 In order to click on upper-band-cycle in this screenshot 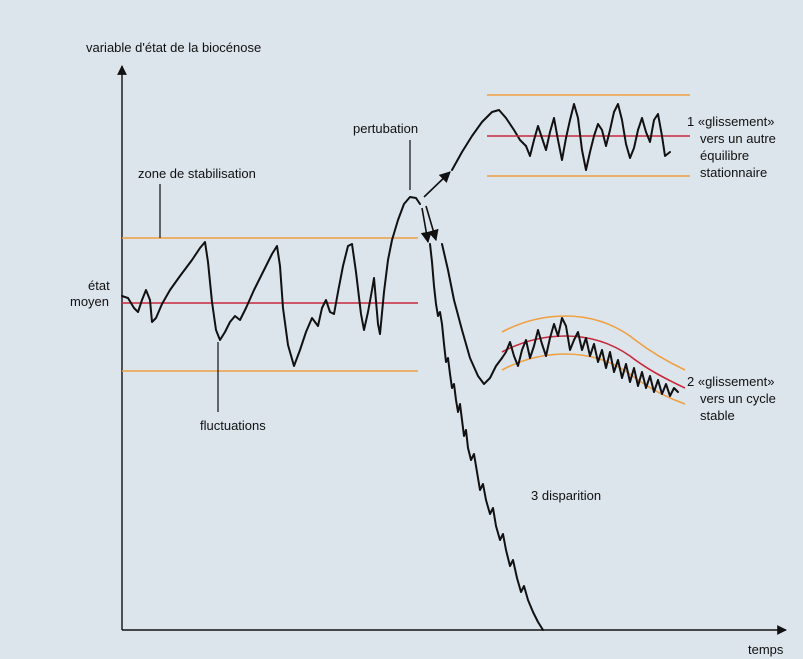, I will do `click(593, 343)`.